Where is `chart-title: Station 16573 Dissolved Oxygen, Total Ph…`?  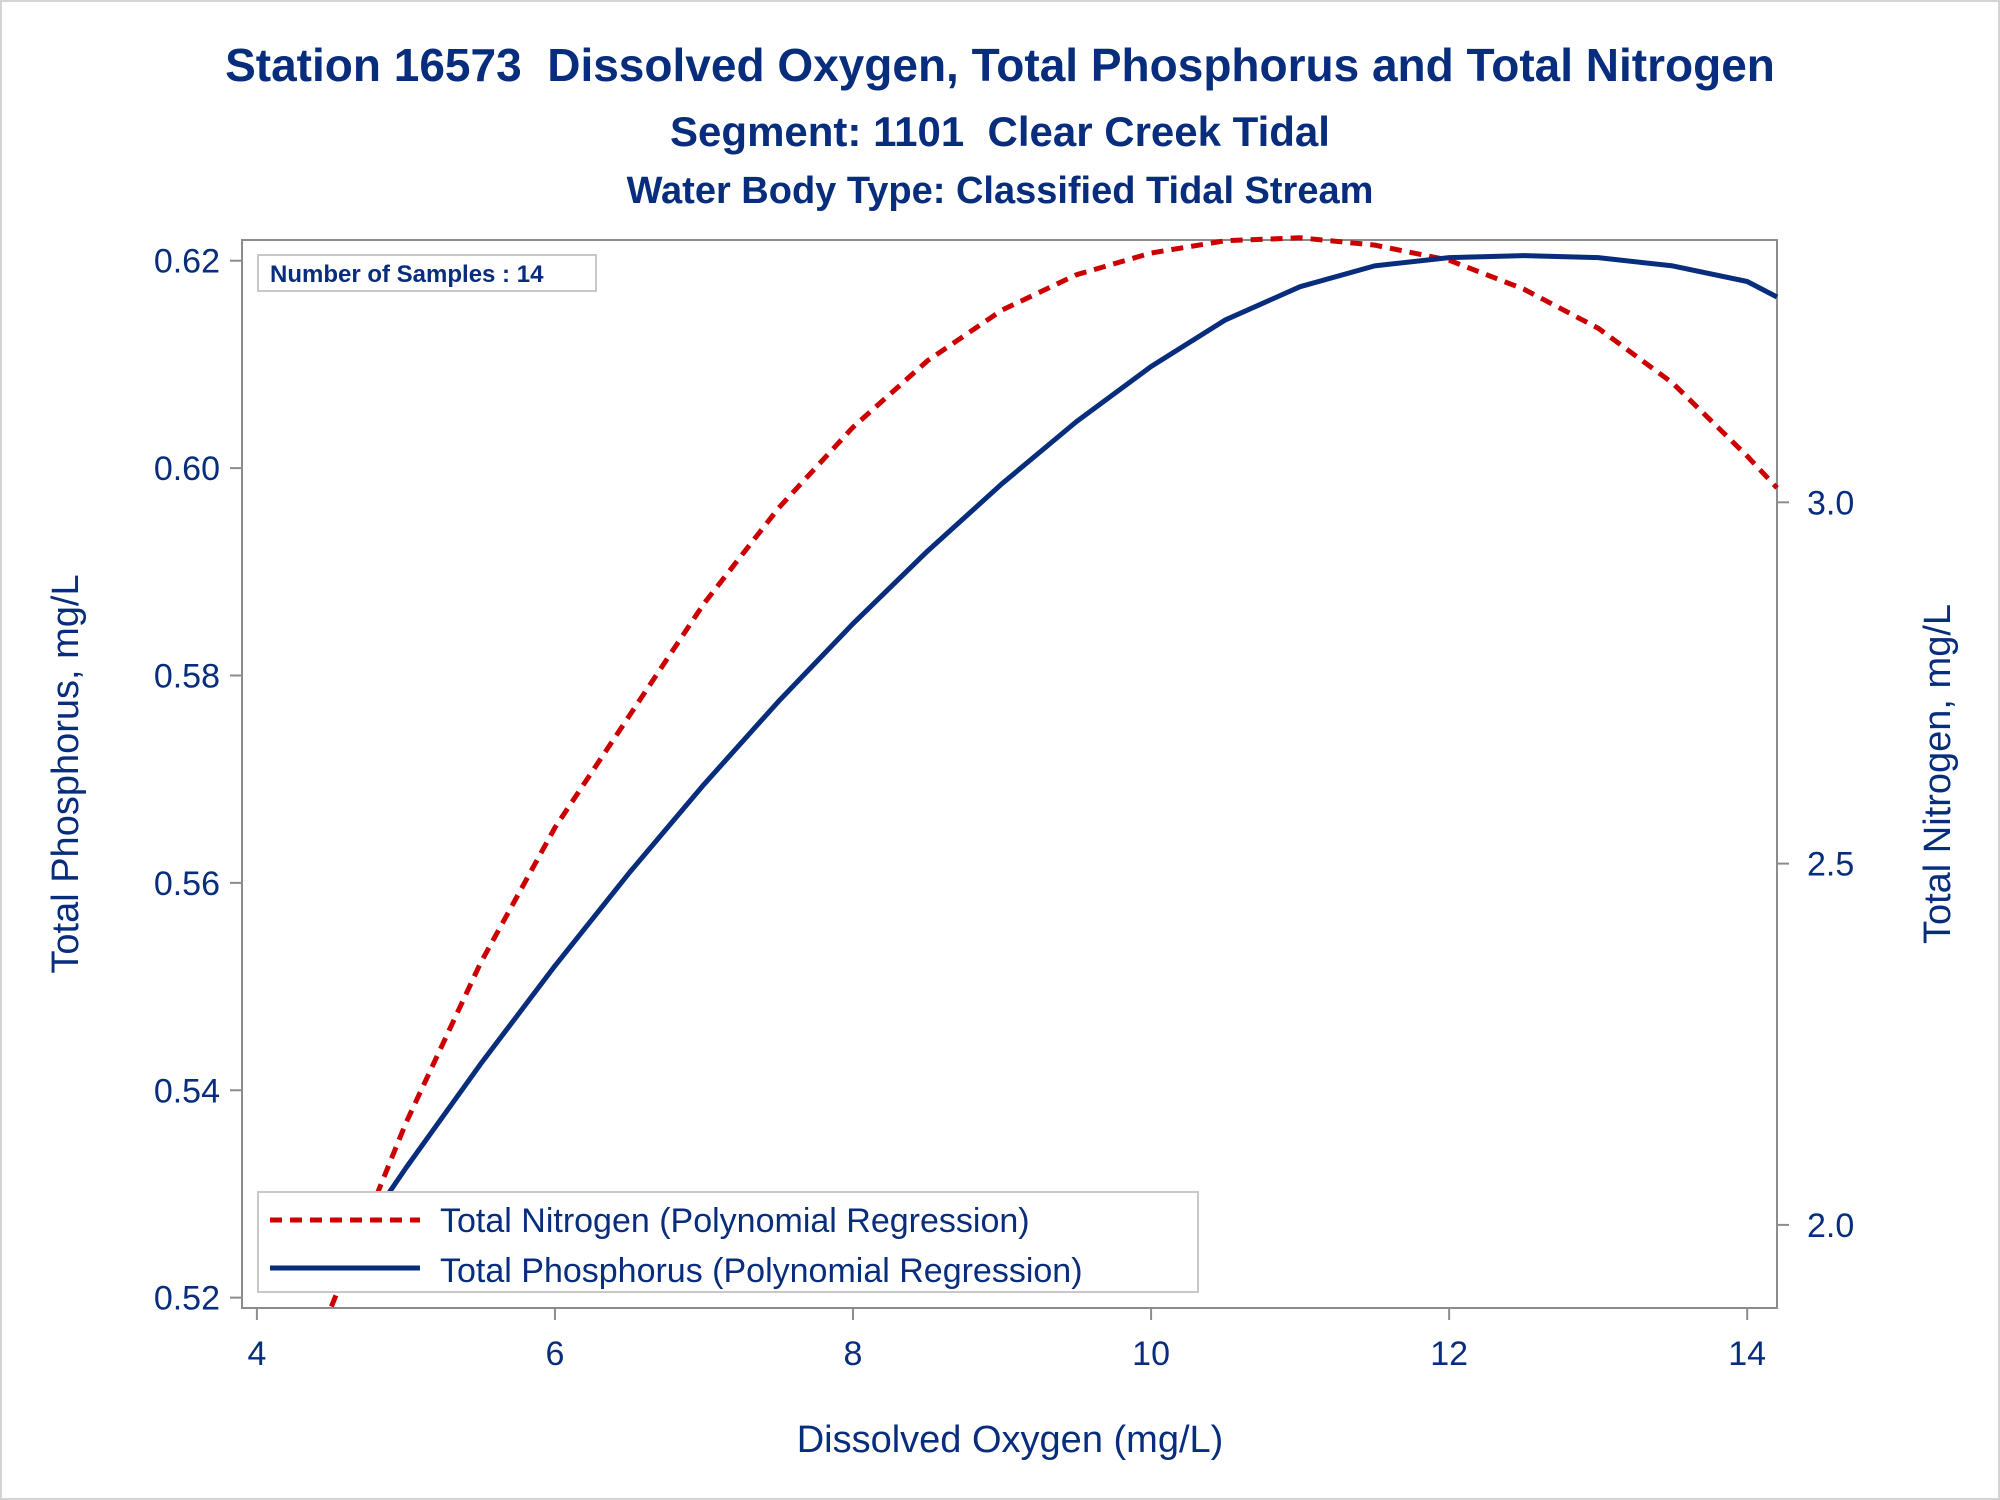 chart-title: Station 16573 Dissolved Oxygen, Total Ph… is located at coordinates (1000, 65).